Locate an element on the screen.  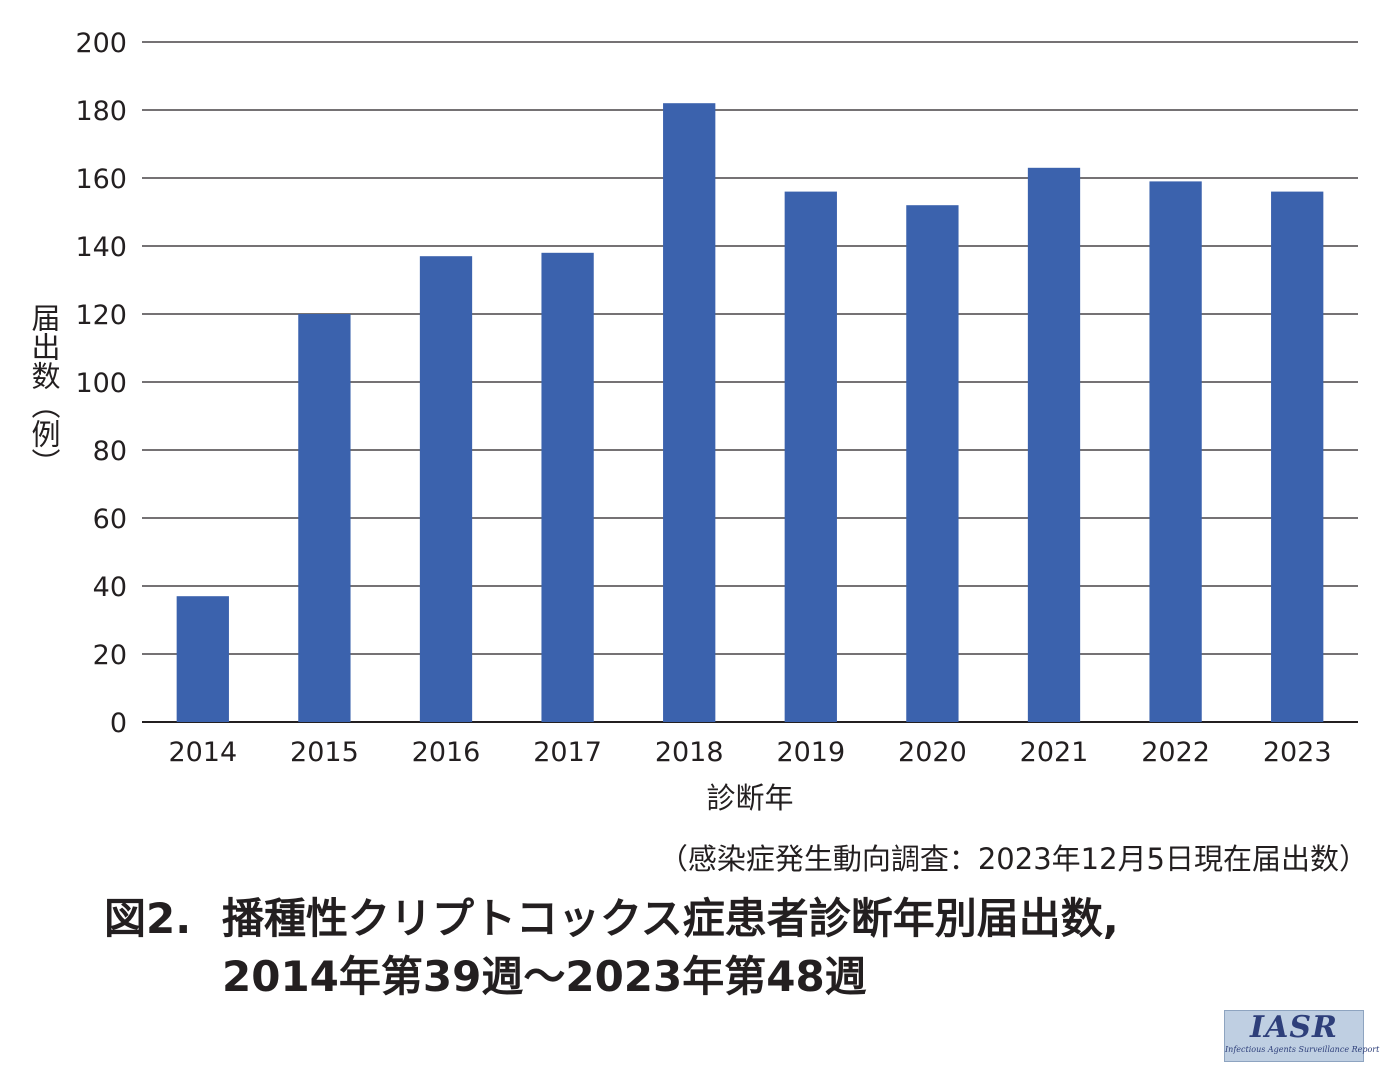
x-tick-label: 2016 is located at coordinates (446, 752).